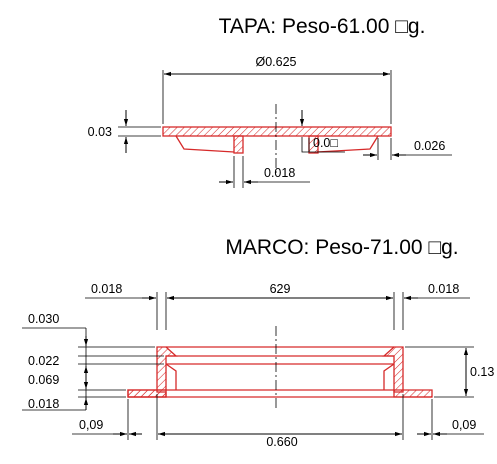  I want to click on marco-flange-left-label: 0,09, so click(91, 425).